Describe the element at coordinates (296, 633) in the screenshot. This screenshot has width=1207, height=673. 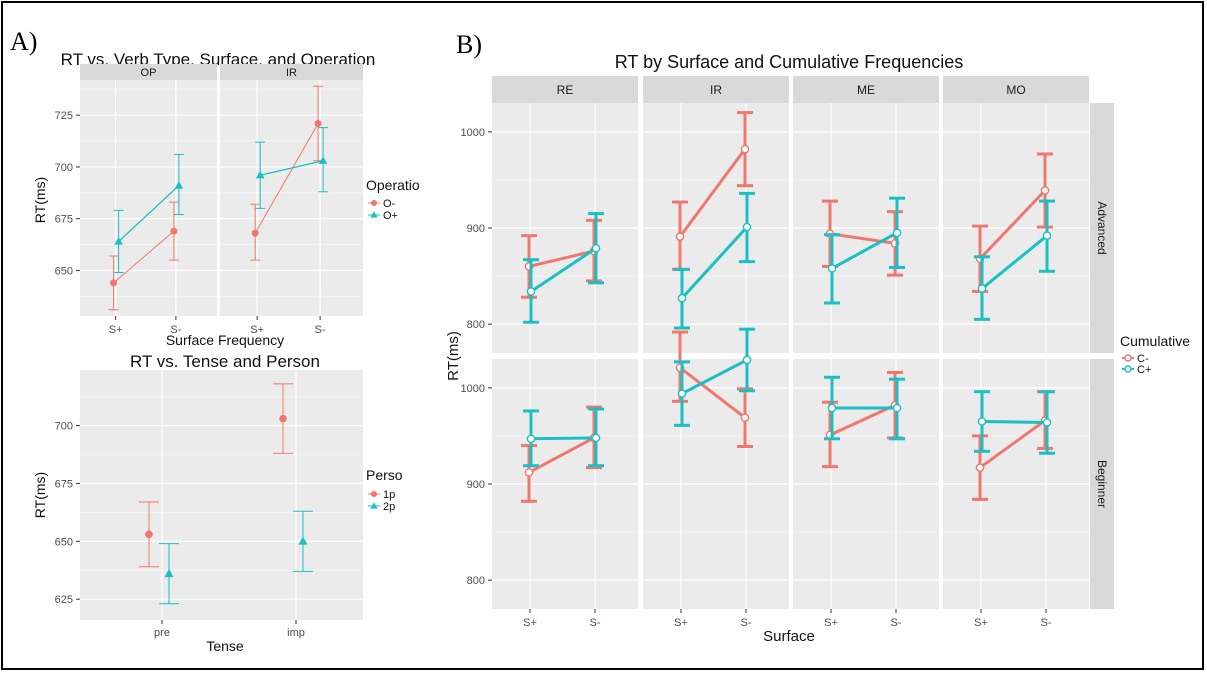
I see `x-tick-label: imp` at that location.